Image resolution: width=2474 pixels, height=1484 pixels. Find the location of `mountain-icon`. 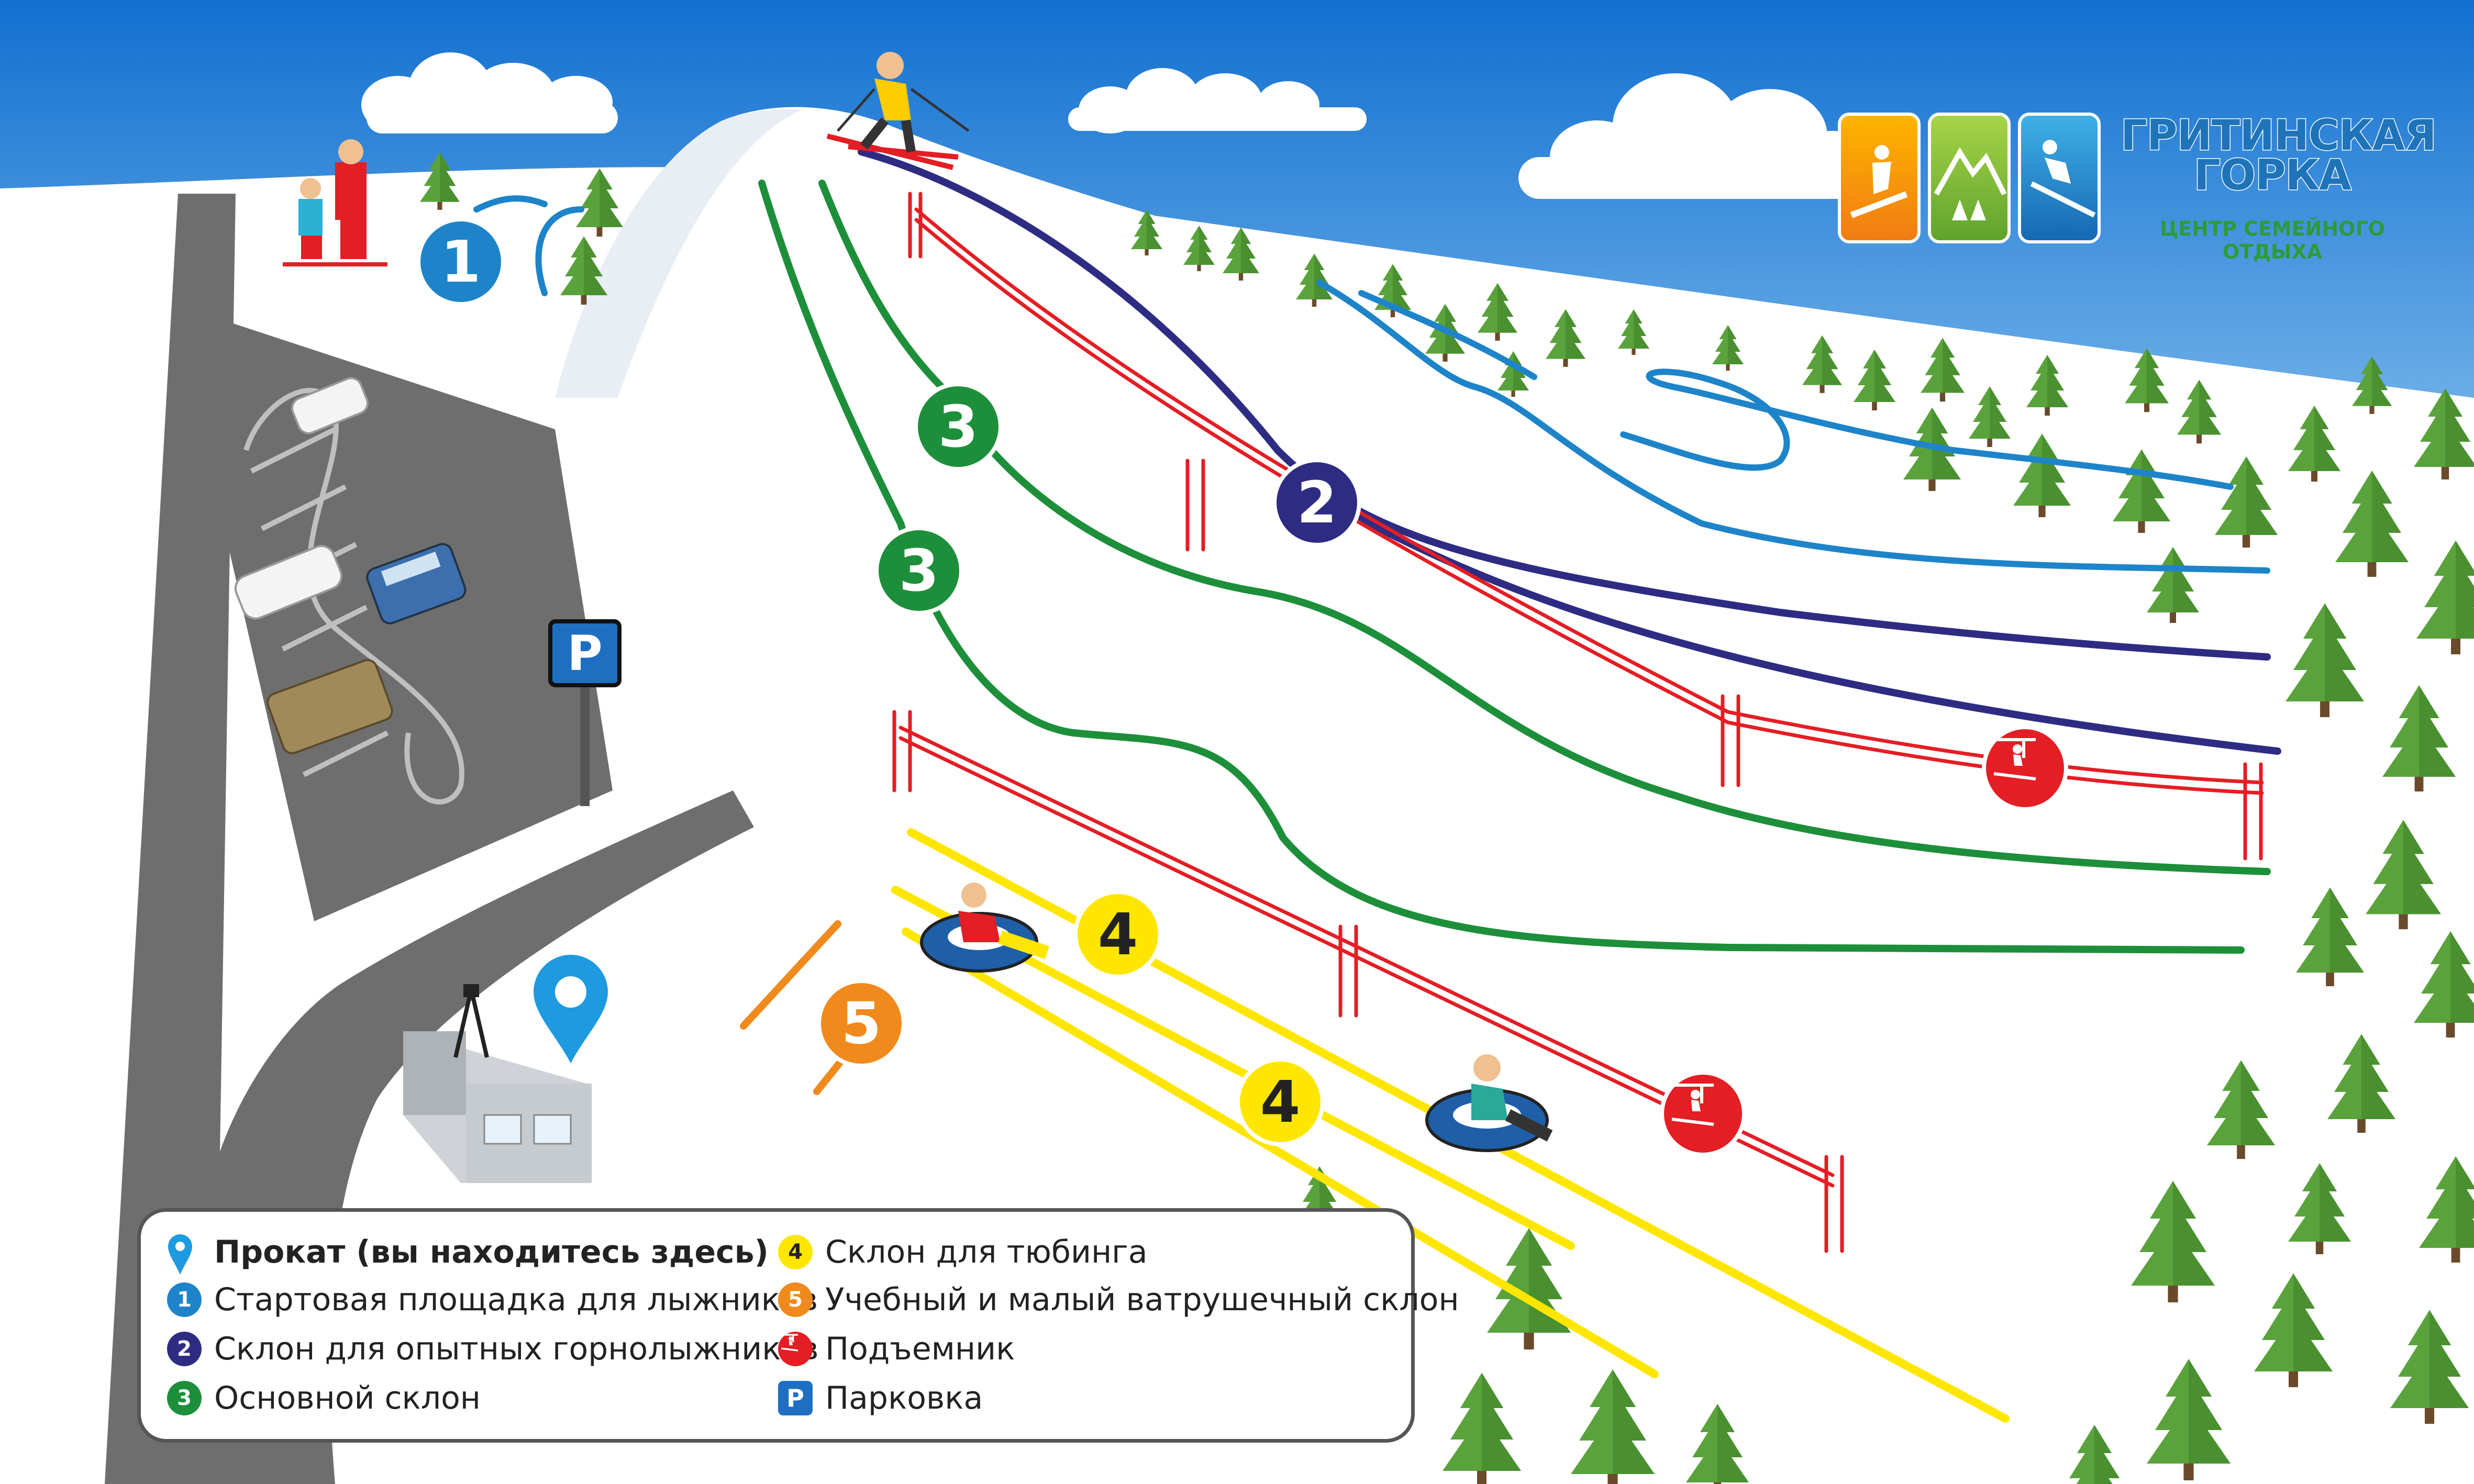

mountain-icon is located at coordinates (1970, 183).